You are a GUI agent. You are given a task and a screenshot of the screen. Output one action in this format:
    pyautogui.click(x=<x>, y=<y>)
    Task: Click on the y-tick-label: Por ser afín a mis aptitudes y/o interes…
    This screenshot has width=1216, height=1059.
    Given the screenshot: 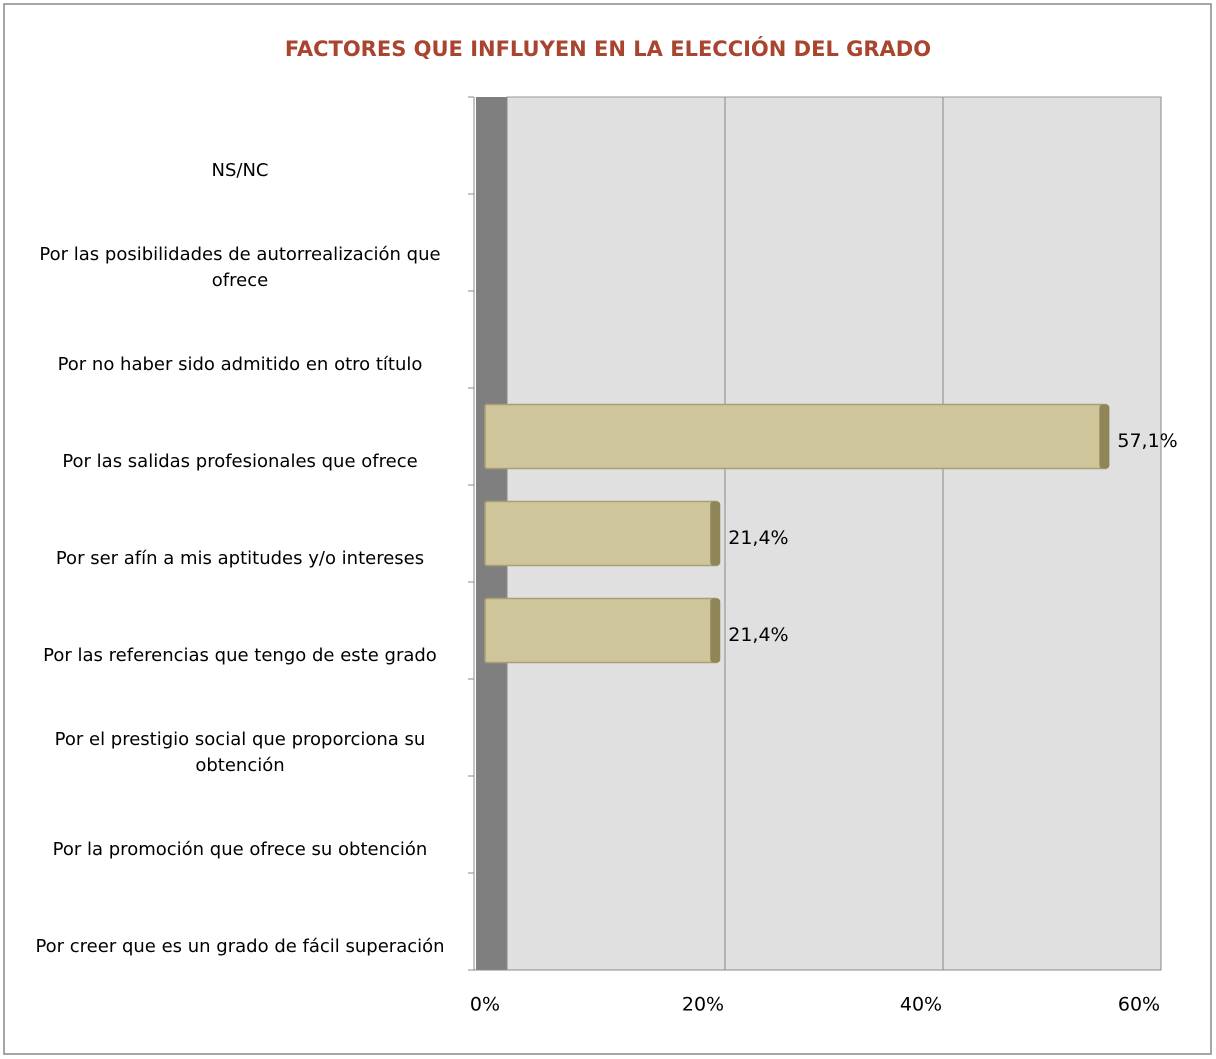 What is the action you would take?
    pyautogui.click(x=240, y=558)
    